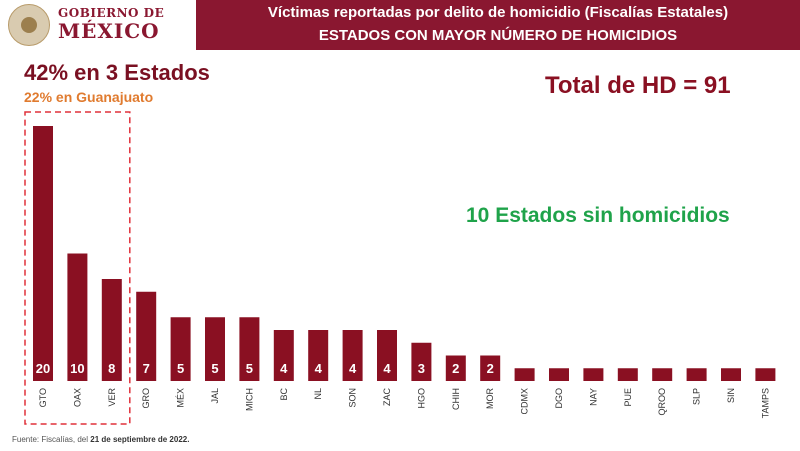 The image size is (800, 451). What do you see at coordinates (731, 374) in the screenshot?
I see `bar-sin` at bounding box center [731, 374].